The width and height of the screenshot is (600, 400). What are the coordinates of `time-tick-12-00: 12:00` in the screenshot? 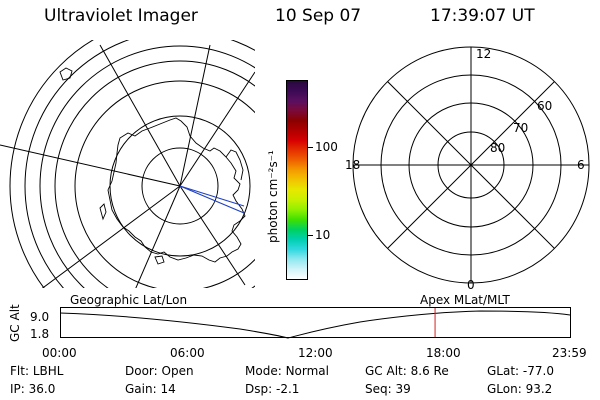 It's located at (315, 353).